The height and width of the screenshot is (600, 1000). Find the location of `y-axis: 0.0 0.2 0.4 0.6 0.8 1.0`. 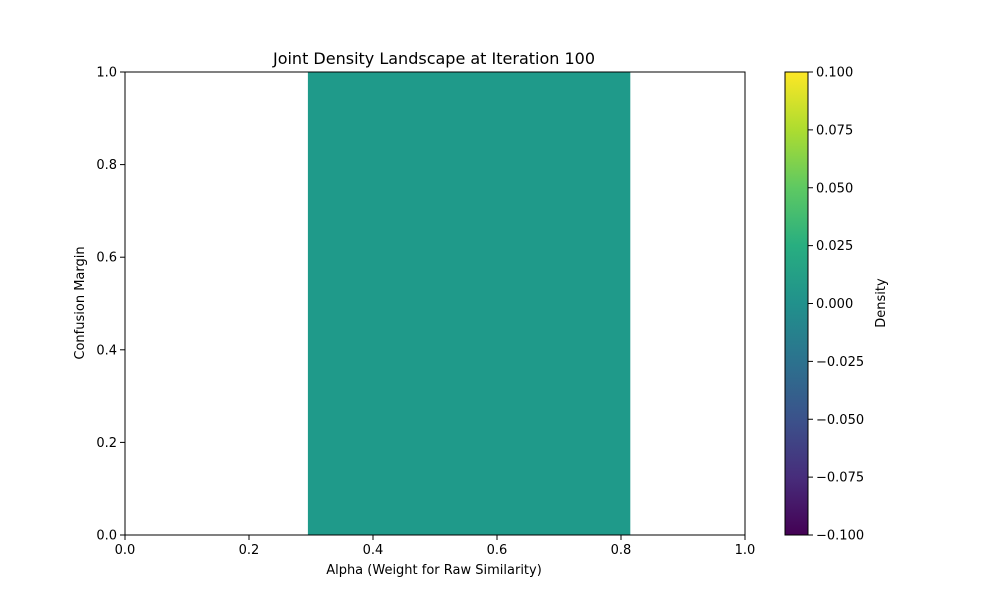

y-axis: 0.0 0.2 0.4 0.6 0.8 1.0 is located at coordinates (110, 305).